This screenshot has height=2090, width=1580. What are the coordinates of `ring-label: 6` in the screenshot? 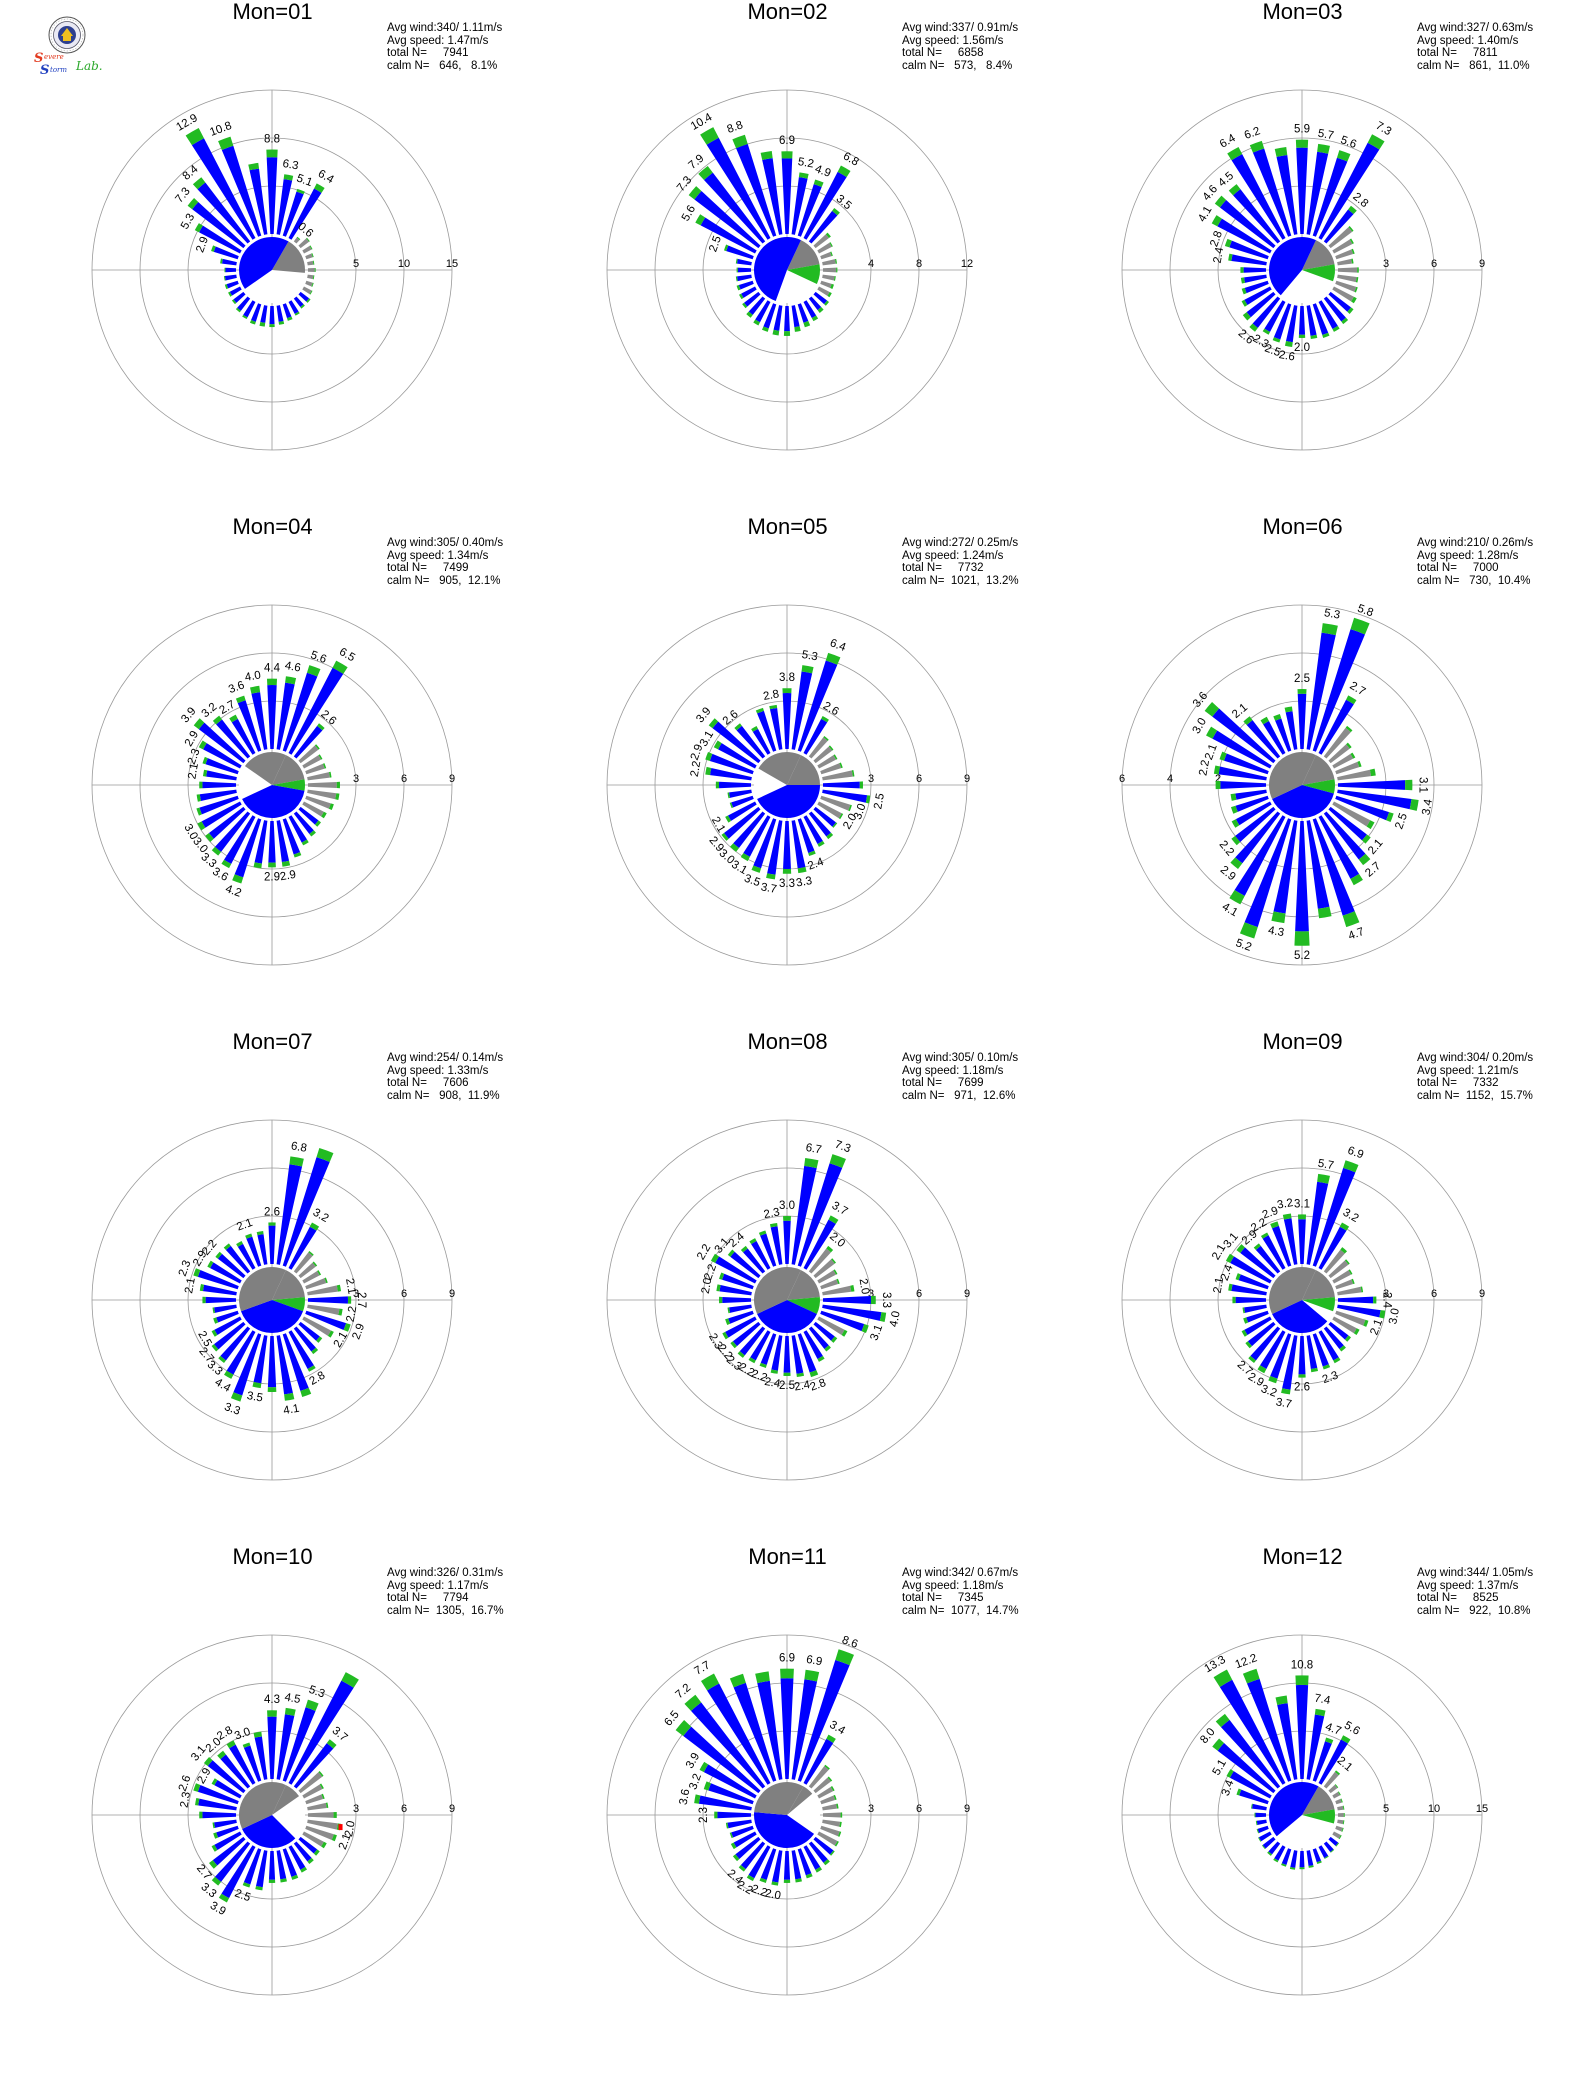 It's located at (1434, 264).